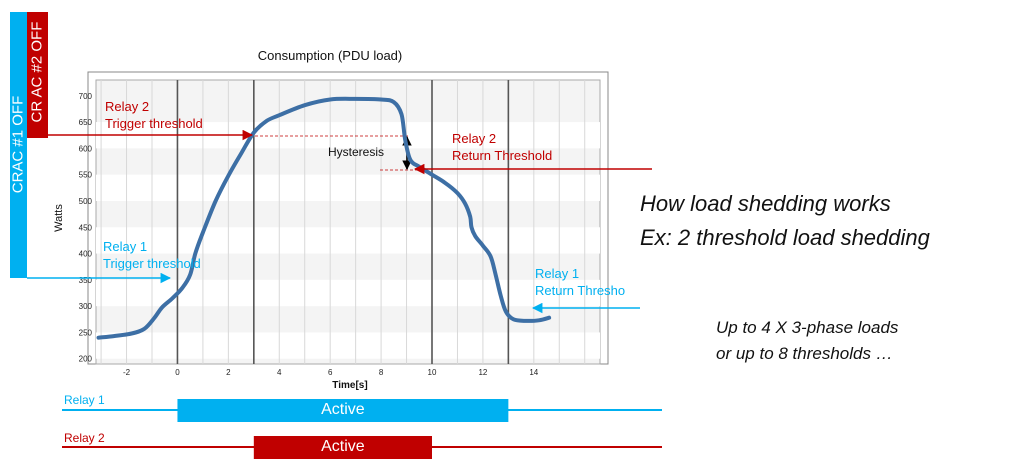 This screenshot has height=475, width=1024. What do you see at coordinates (86, 254) in the screenshot?
I see `y-tick-label: 400` at bounding box center [86, 254].